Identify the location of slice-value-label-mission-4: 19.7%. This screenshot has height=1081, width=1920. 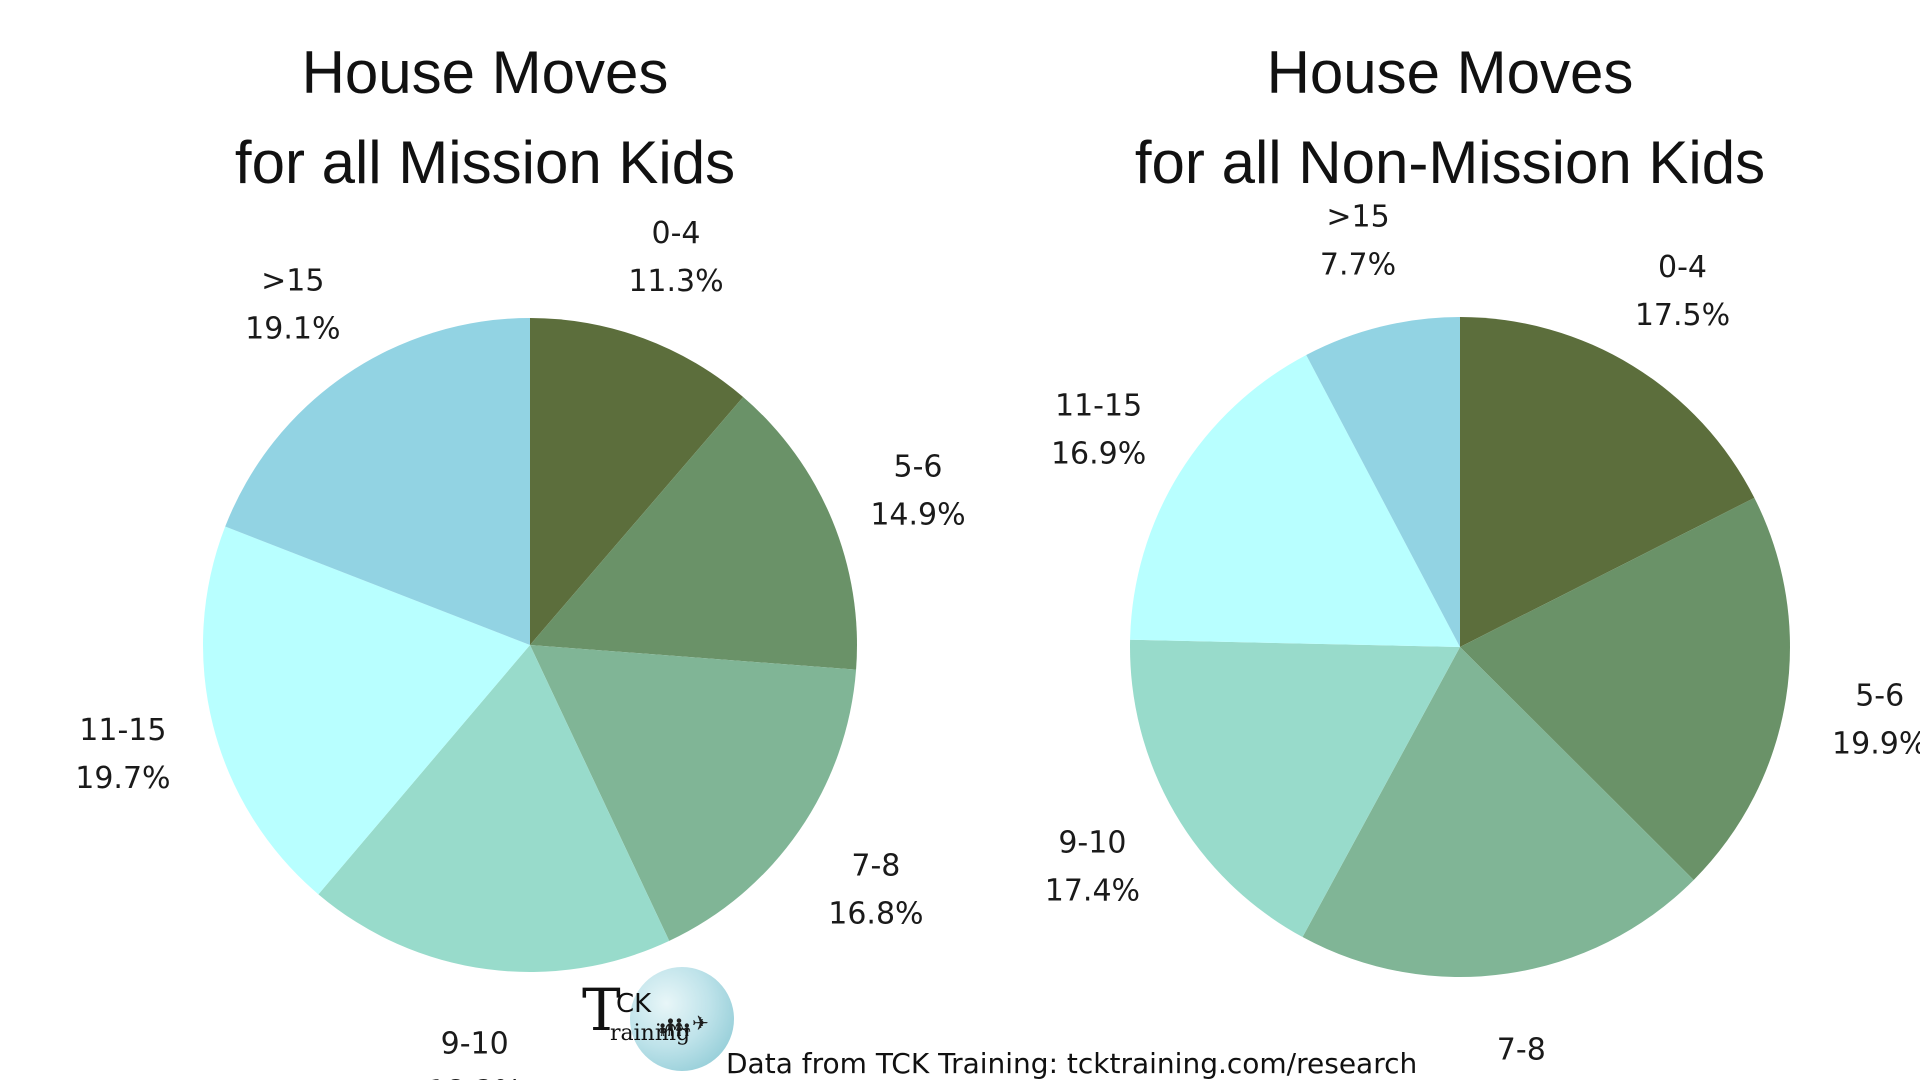
(122, 778).